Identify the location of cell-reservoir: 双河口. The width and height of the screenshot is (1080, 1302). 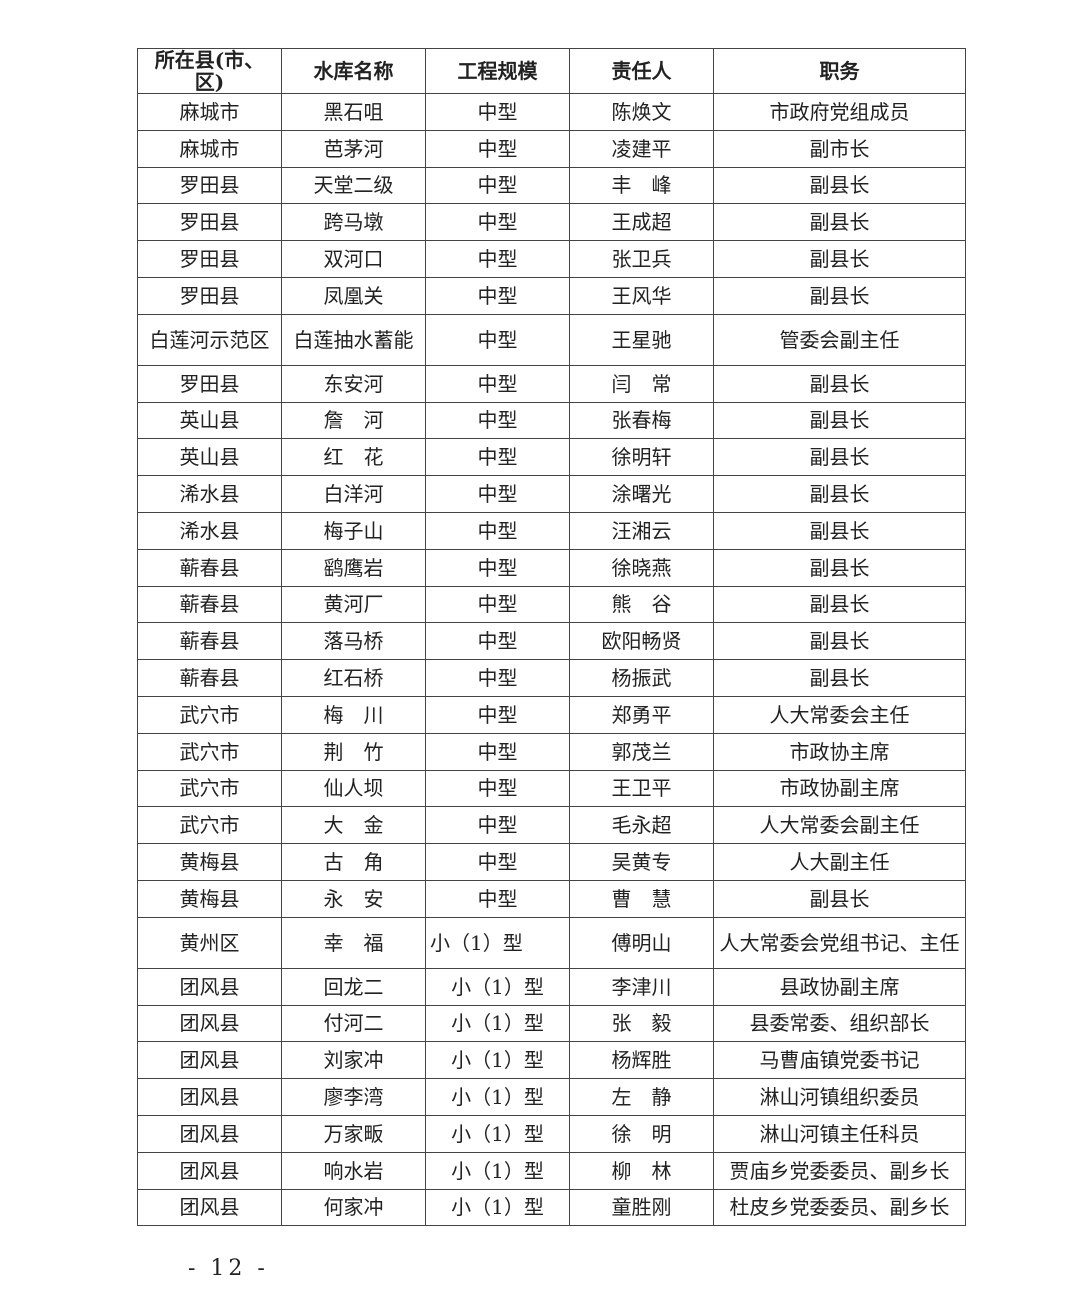
(353, 259).